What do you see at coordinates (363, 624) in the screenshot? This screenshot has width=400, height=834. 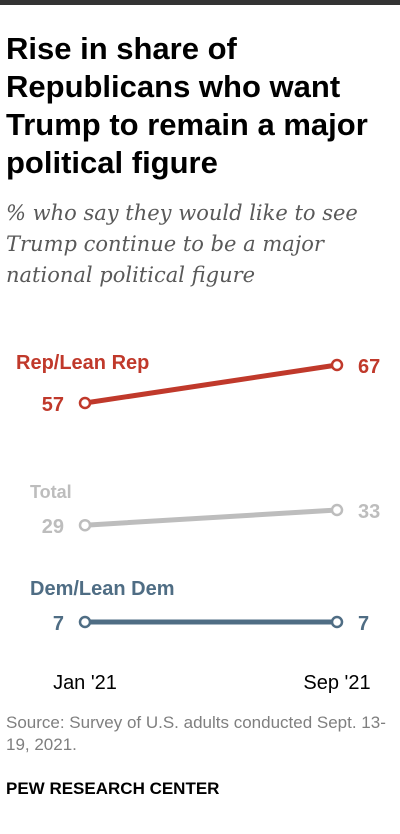 I see `dem-lean-dem-value-label-1: 7` at bounding box center [363, 624].